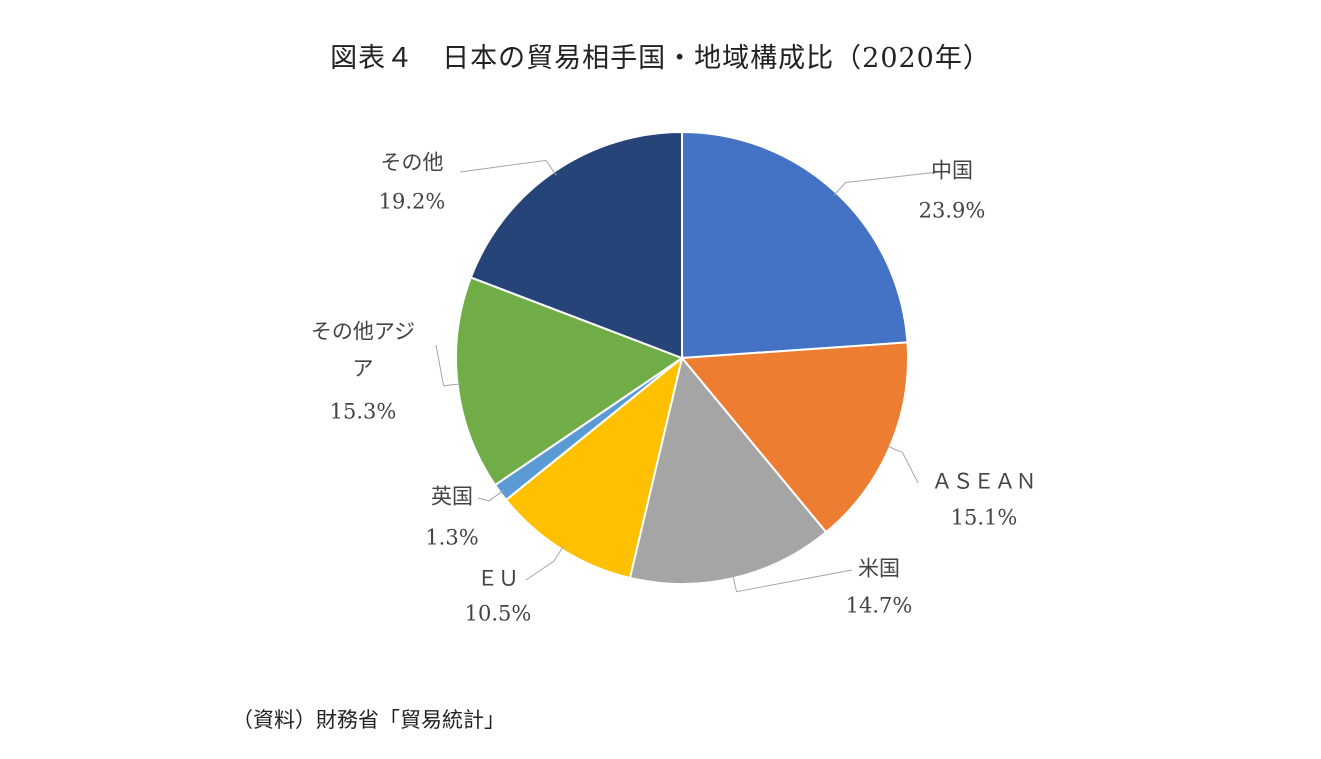  I want to click on slice-name-label-3: ＥＵ, so click(498, 579).